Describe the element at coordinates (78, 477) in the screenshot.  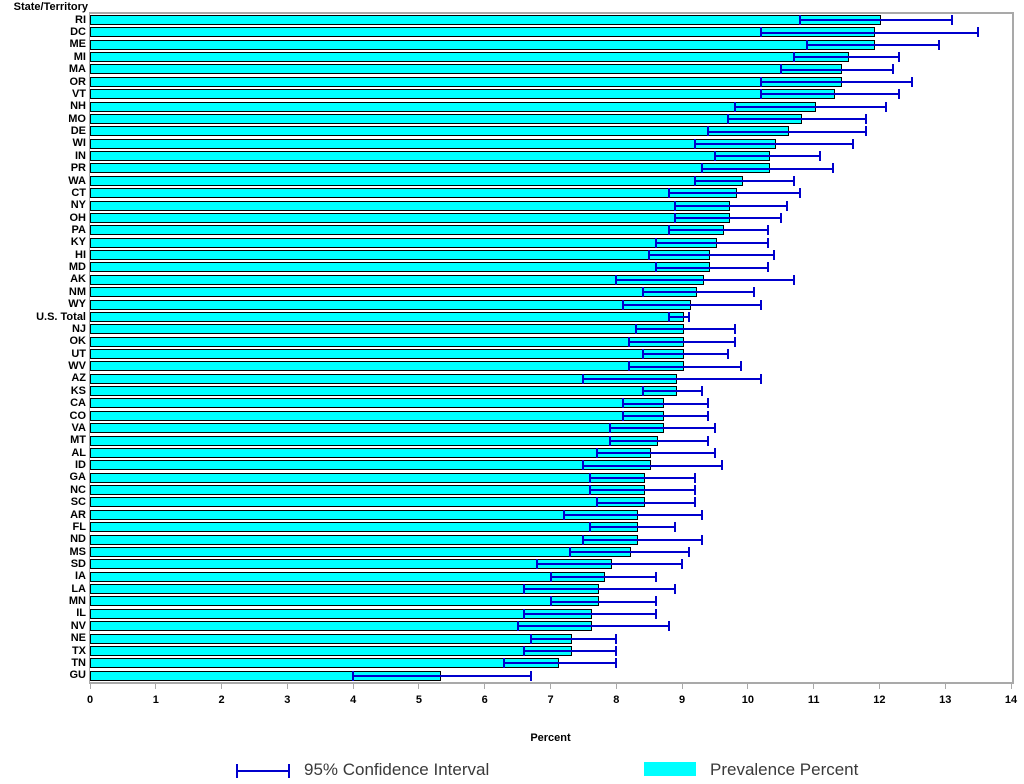
I see `y-axis-label: GA` at that location.